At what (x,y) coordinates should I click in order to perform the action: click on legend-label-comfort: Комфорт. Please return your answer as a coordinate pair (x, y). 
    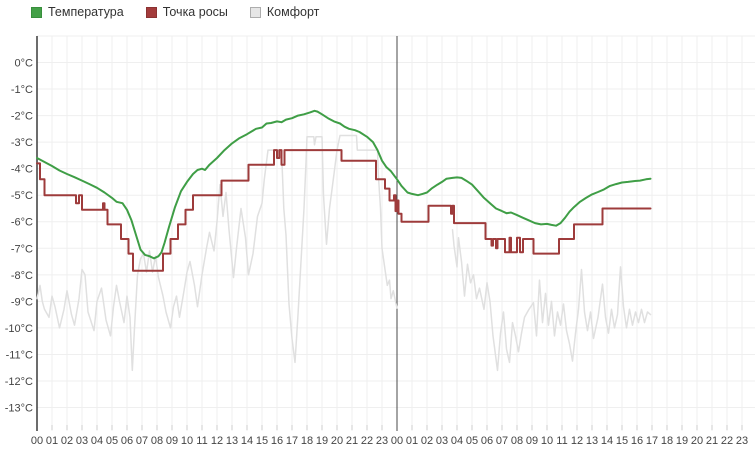
    Looking at the image, I should click on (293, 12).